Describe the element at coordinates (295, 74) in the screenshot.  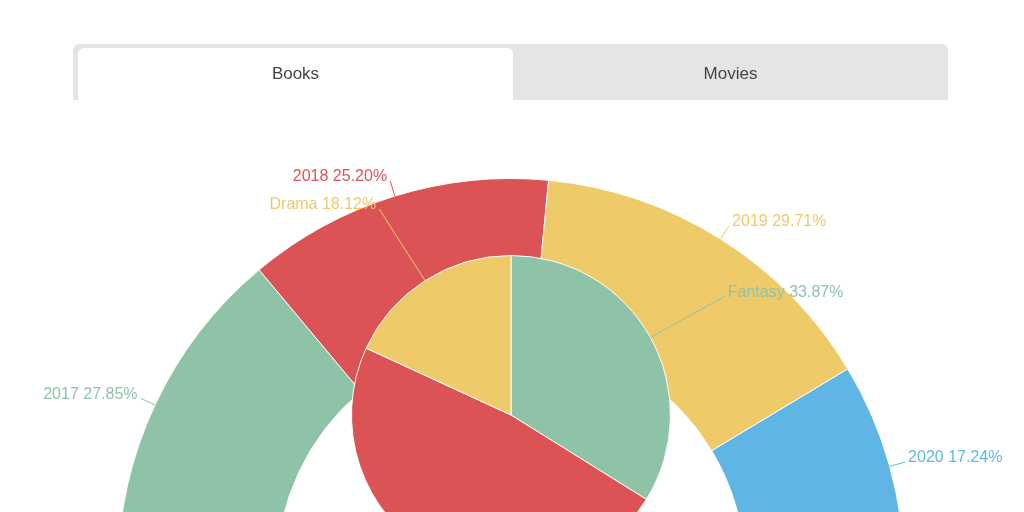
I see `text: Books` at that location.